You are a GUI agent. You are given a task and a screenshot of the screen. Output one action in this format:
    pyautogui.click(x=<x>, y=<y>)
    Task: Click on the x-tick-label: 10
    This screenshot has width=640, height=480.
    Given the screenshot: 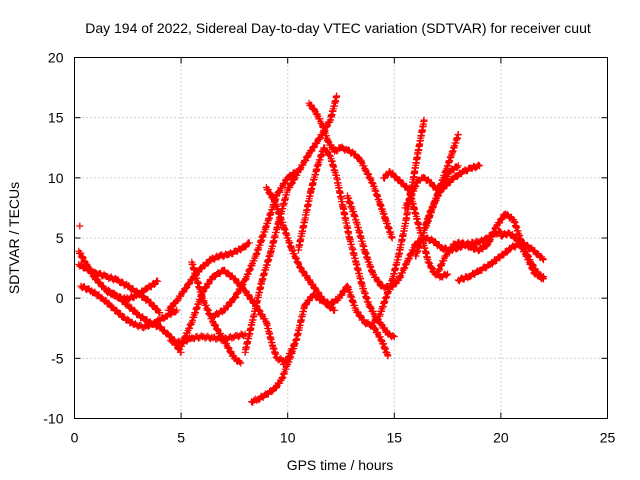 What is the action you would take?
    pyautogui.click(x=288, y=438)
    